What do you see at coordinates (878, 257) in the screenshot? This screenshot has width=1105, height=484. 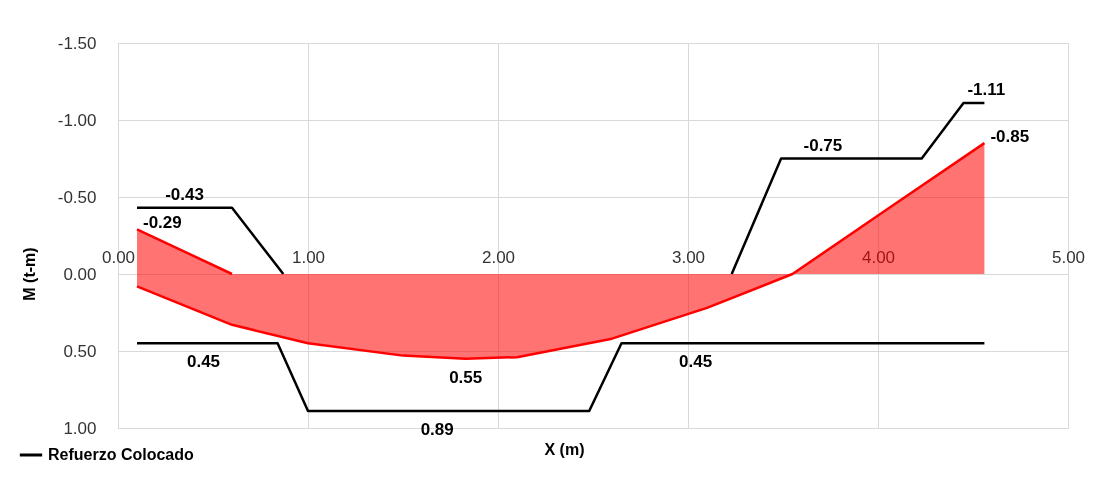 I see `x-tick-label: 4.00` at bounding box center [878, 257].